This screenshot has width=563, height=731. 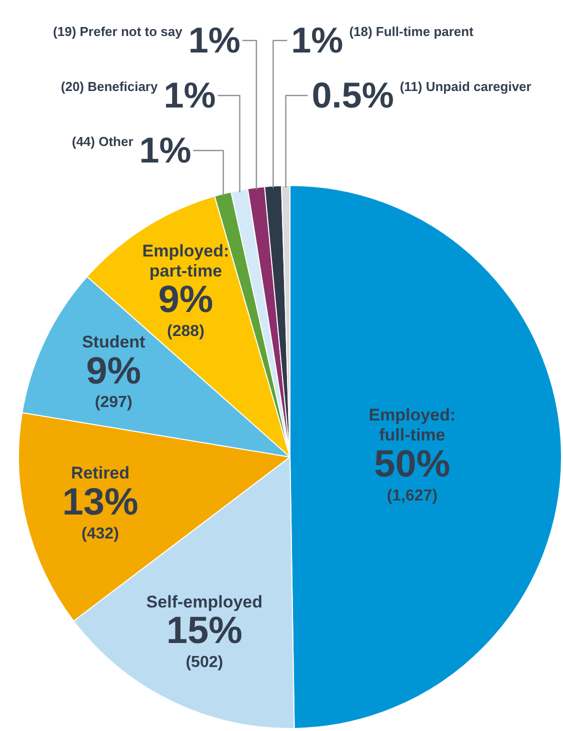 What do you see at coordinates (186, 309) in the screenshot?
I see `data-label: 9% (288)` at bounding box center [186, 309].